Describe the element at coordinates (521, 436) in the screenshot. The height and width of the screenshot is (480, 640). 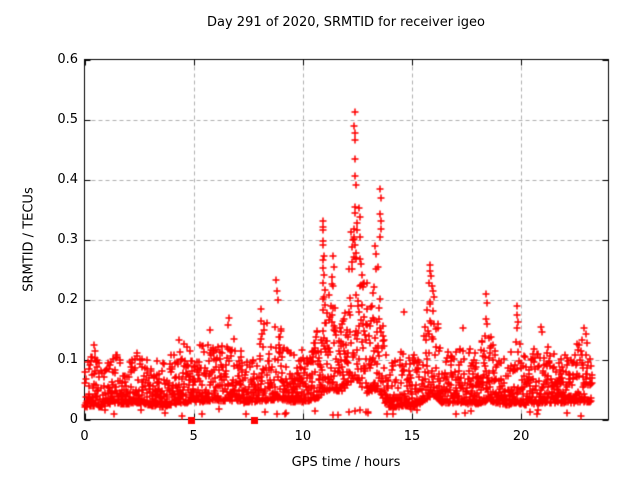
I see `x-tick-label: 20` at that location.